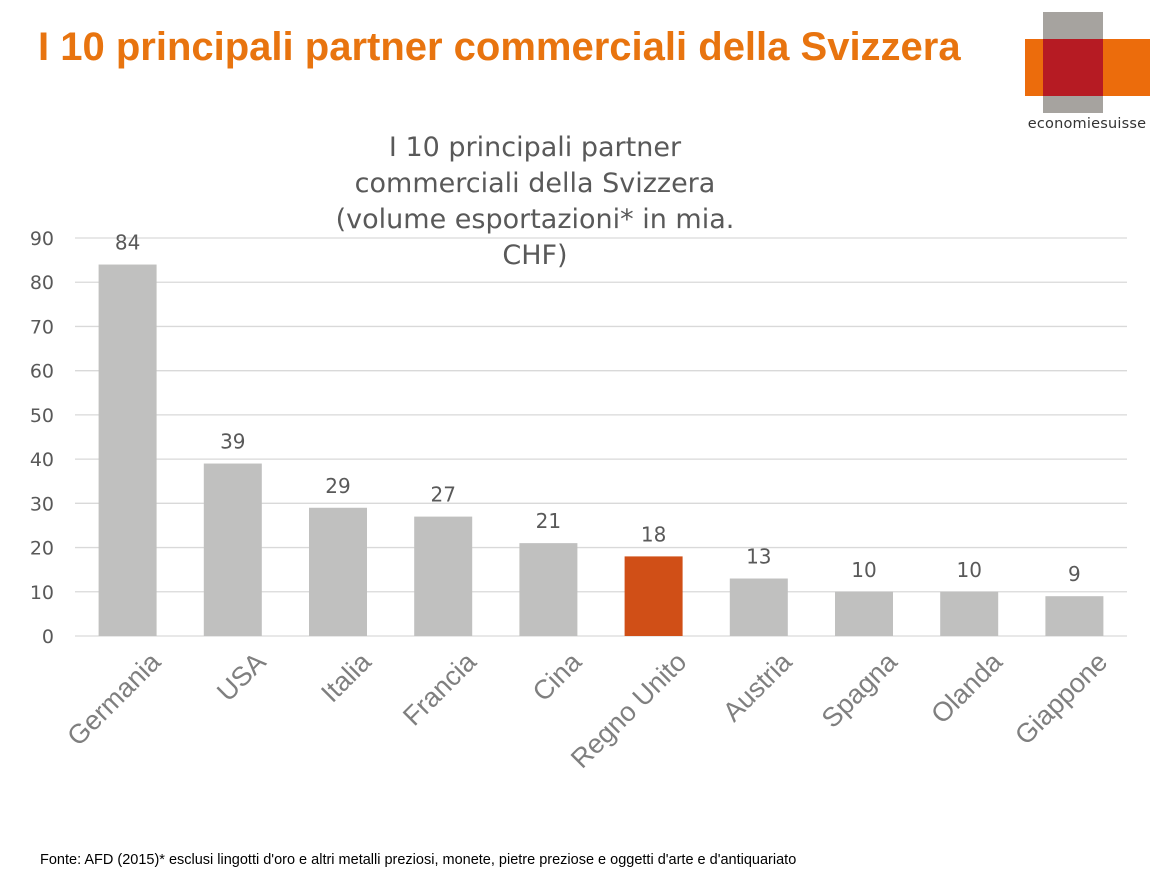 The width and height of the screenshot is (1160, 877). Describe the element at coordinates (1073, 25) in the screenshot. I see `logo-gray-top-block` at that location.